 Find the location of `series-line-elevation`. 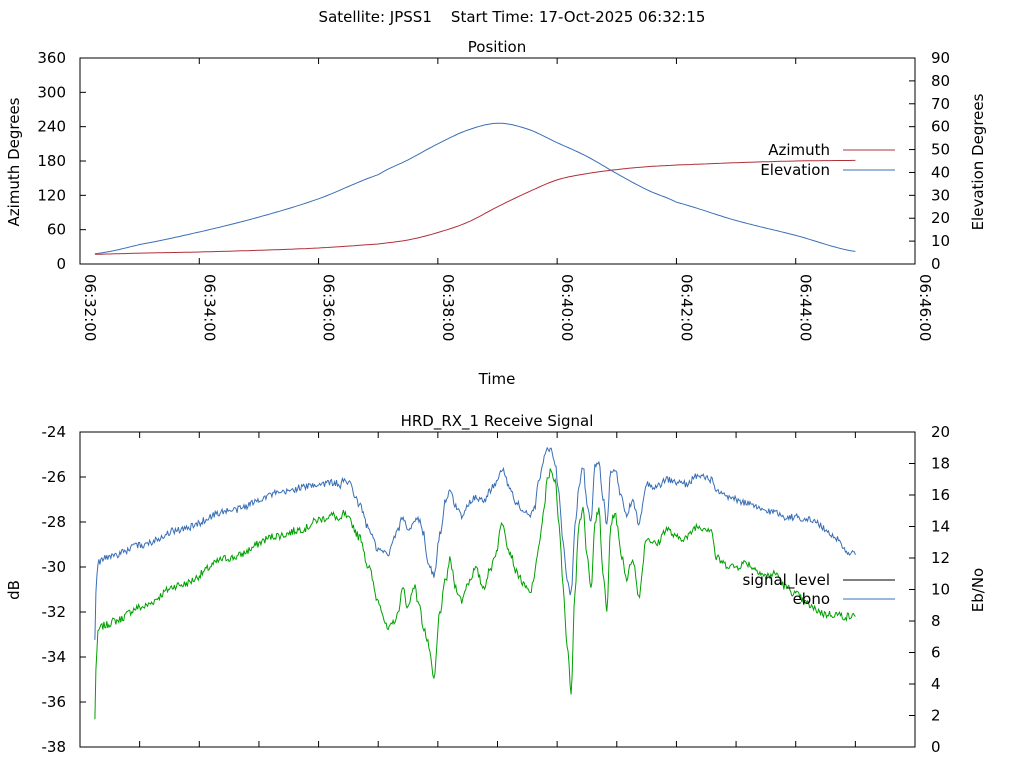

series-line-elevation is located at coordinates (475, 188).